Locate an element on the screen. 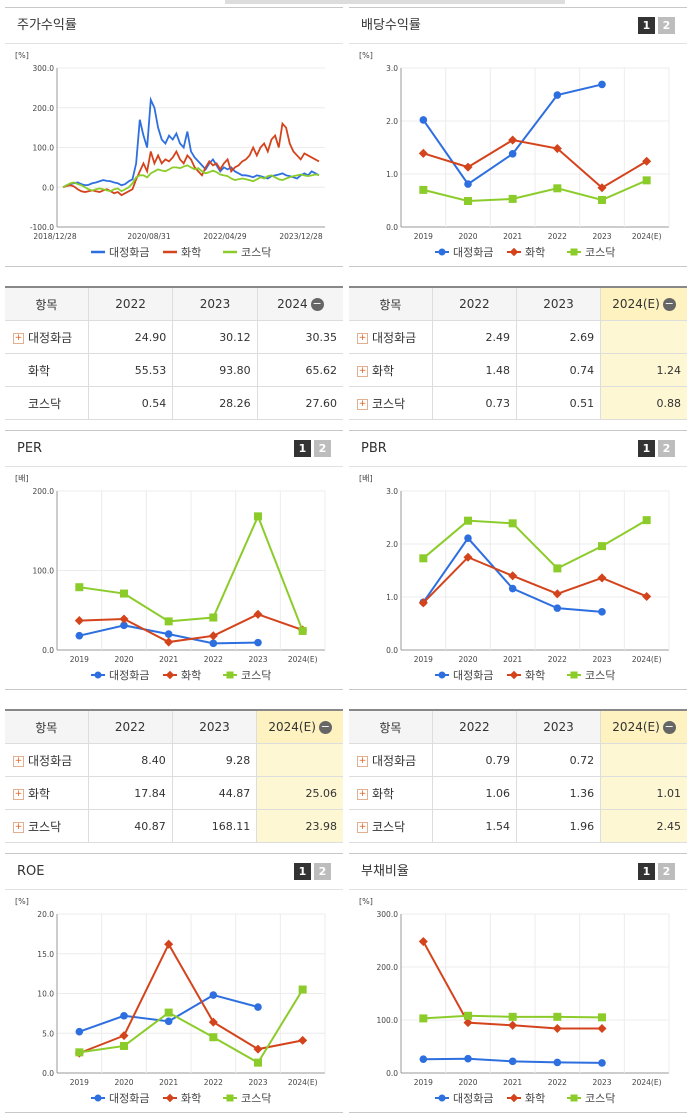 The image size is (691, 1115). table-row: + 화학 1.48 0.74 1.24 is located at coordinates (518, 370).